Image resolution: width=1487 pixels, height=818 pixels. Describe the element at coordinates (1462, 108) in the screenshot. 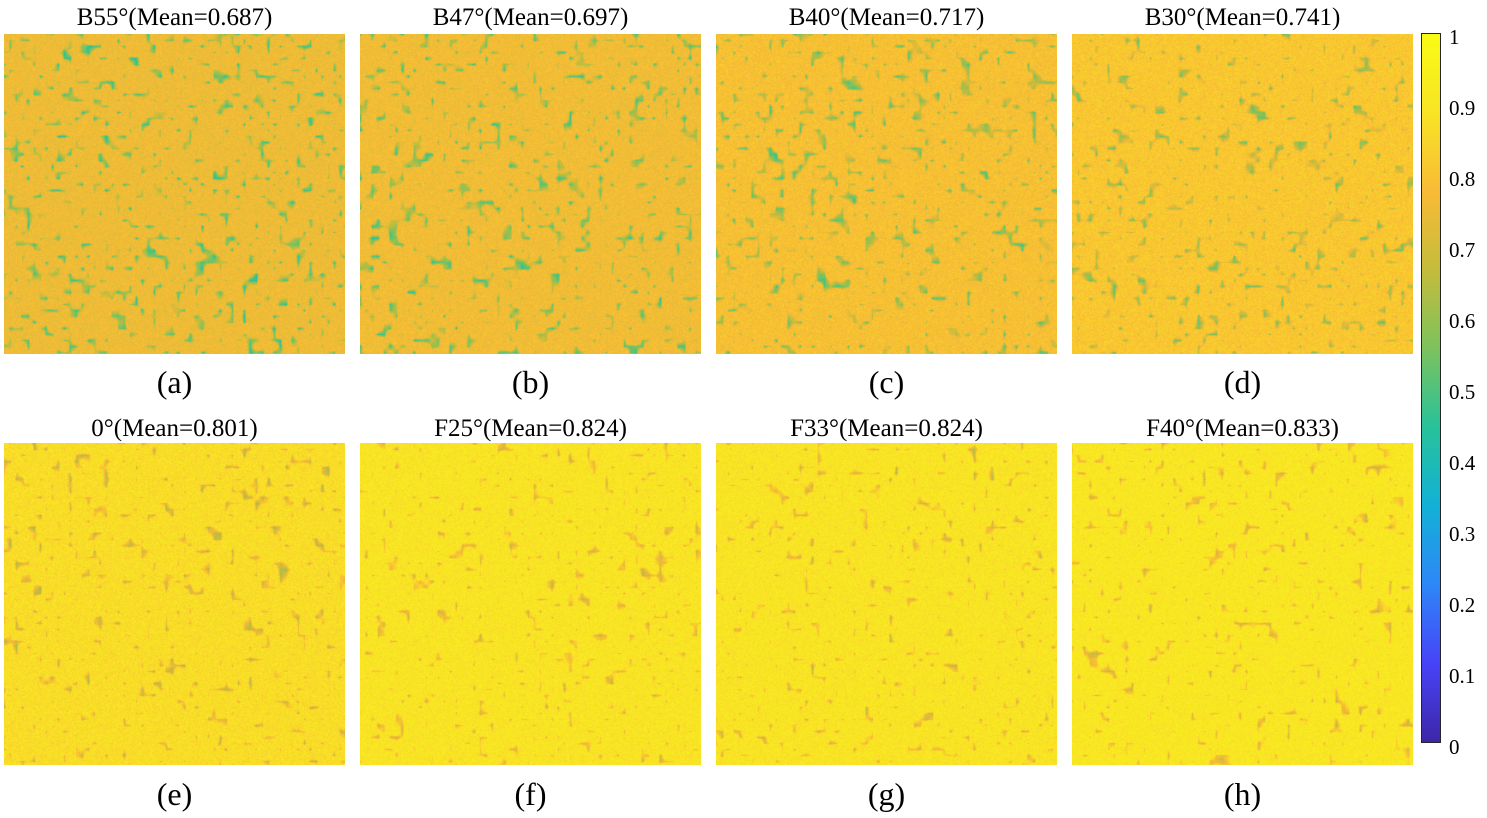

I see `colorbar-tick-label: 0.9` at that location.